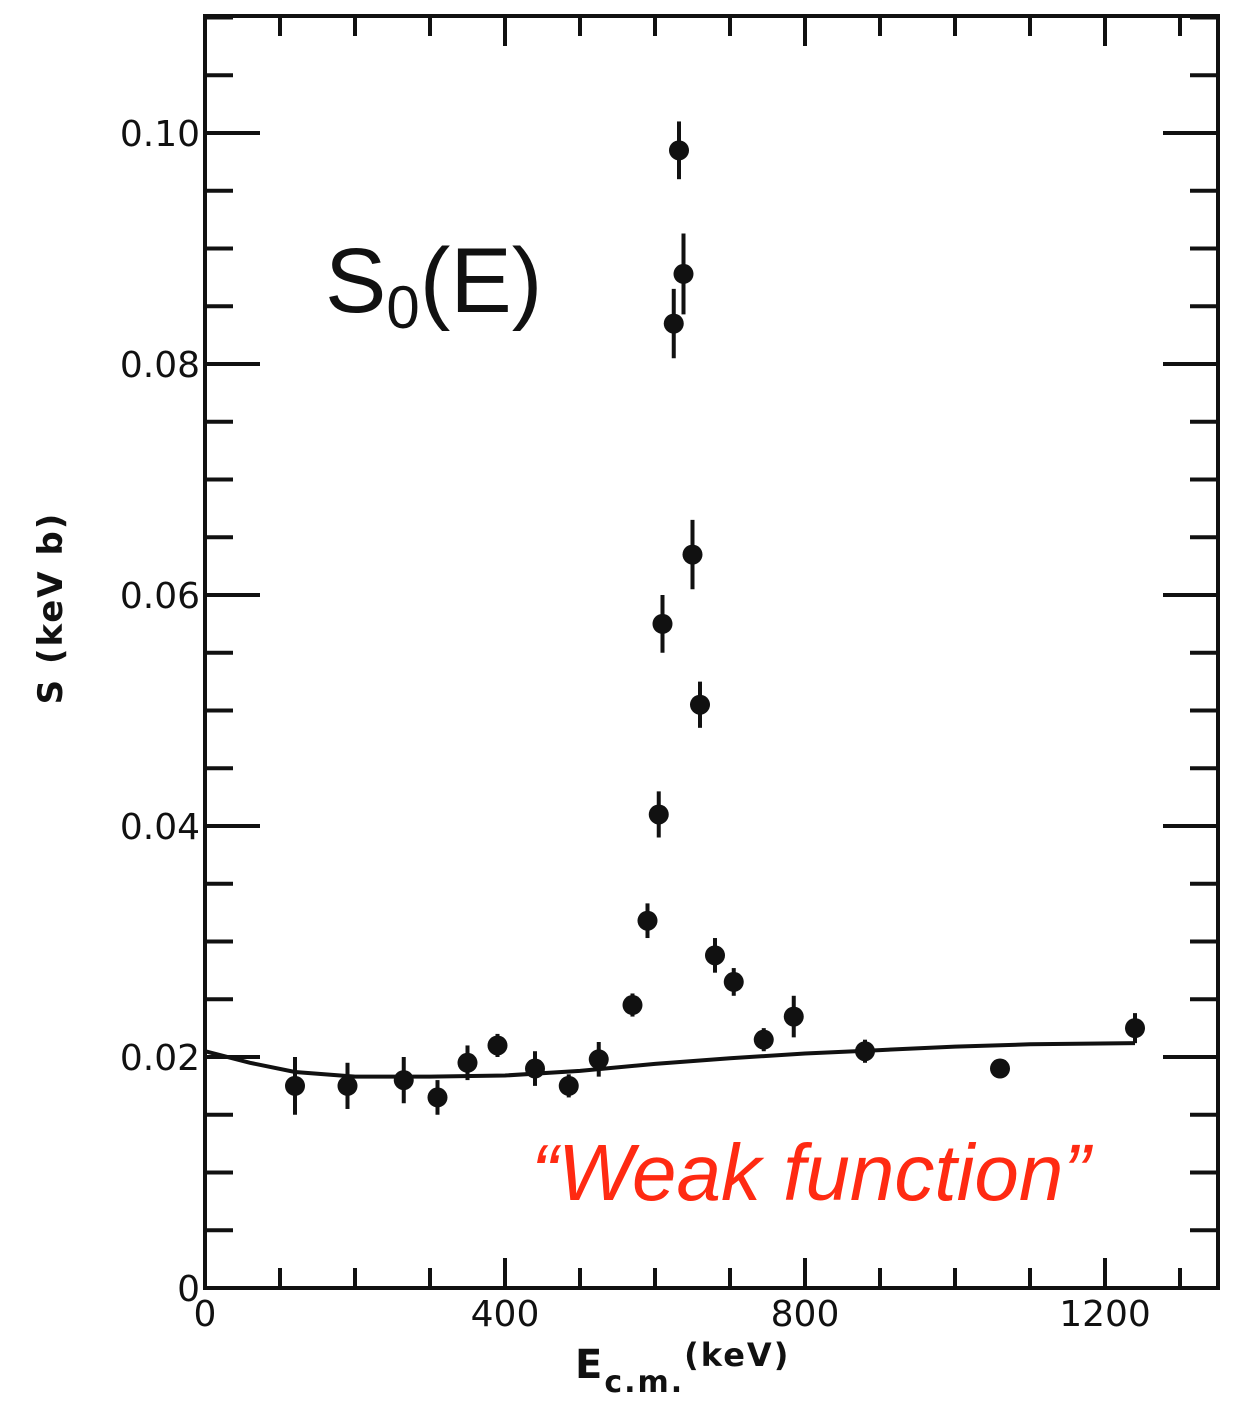 The height and width of the screenshot is (1417, 1243). Describe the element at coordinates (644, 1382) in the screenshot. I see `x-axis-label-sub: c.m.` at that location.